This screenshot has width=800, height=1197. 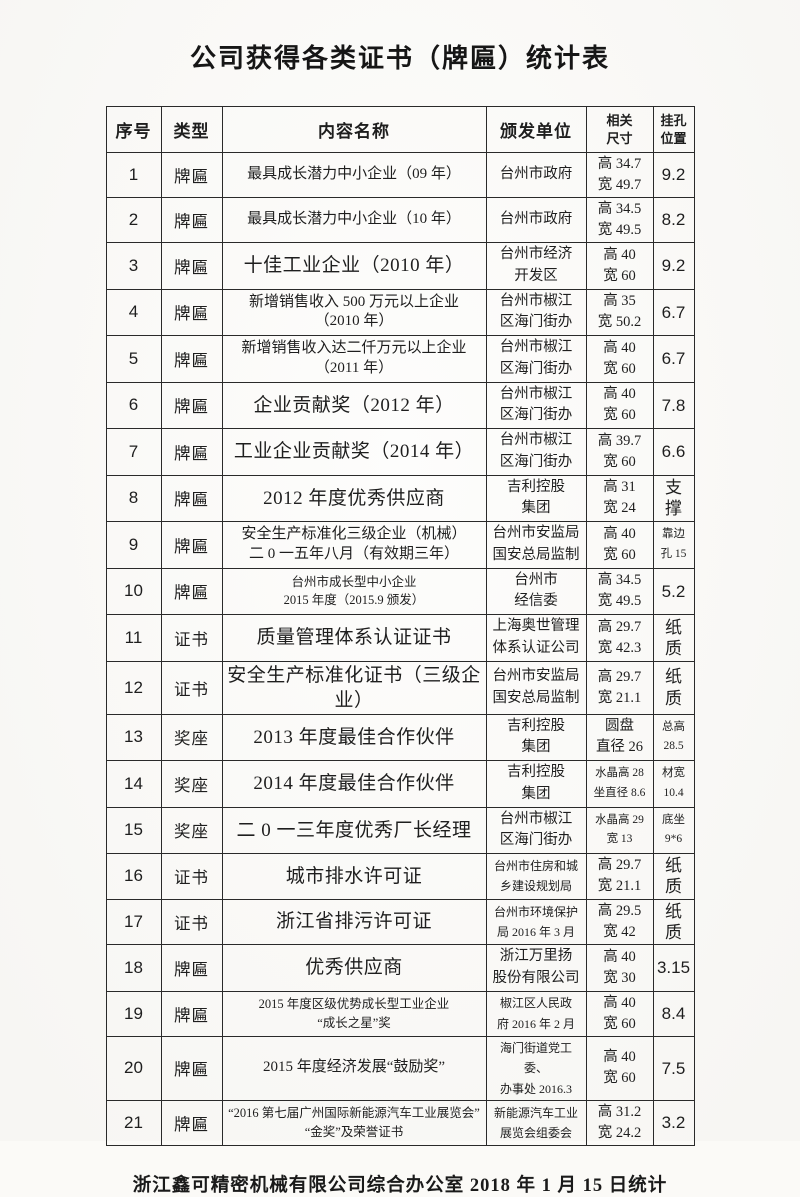 I want to click on cell-serial-number: 1, so click(x=133, y=175).